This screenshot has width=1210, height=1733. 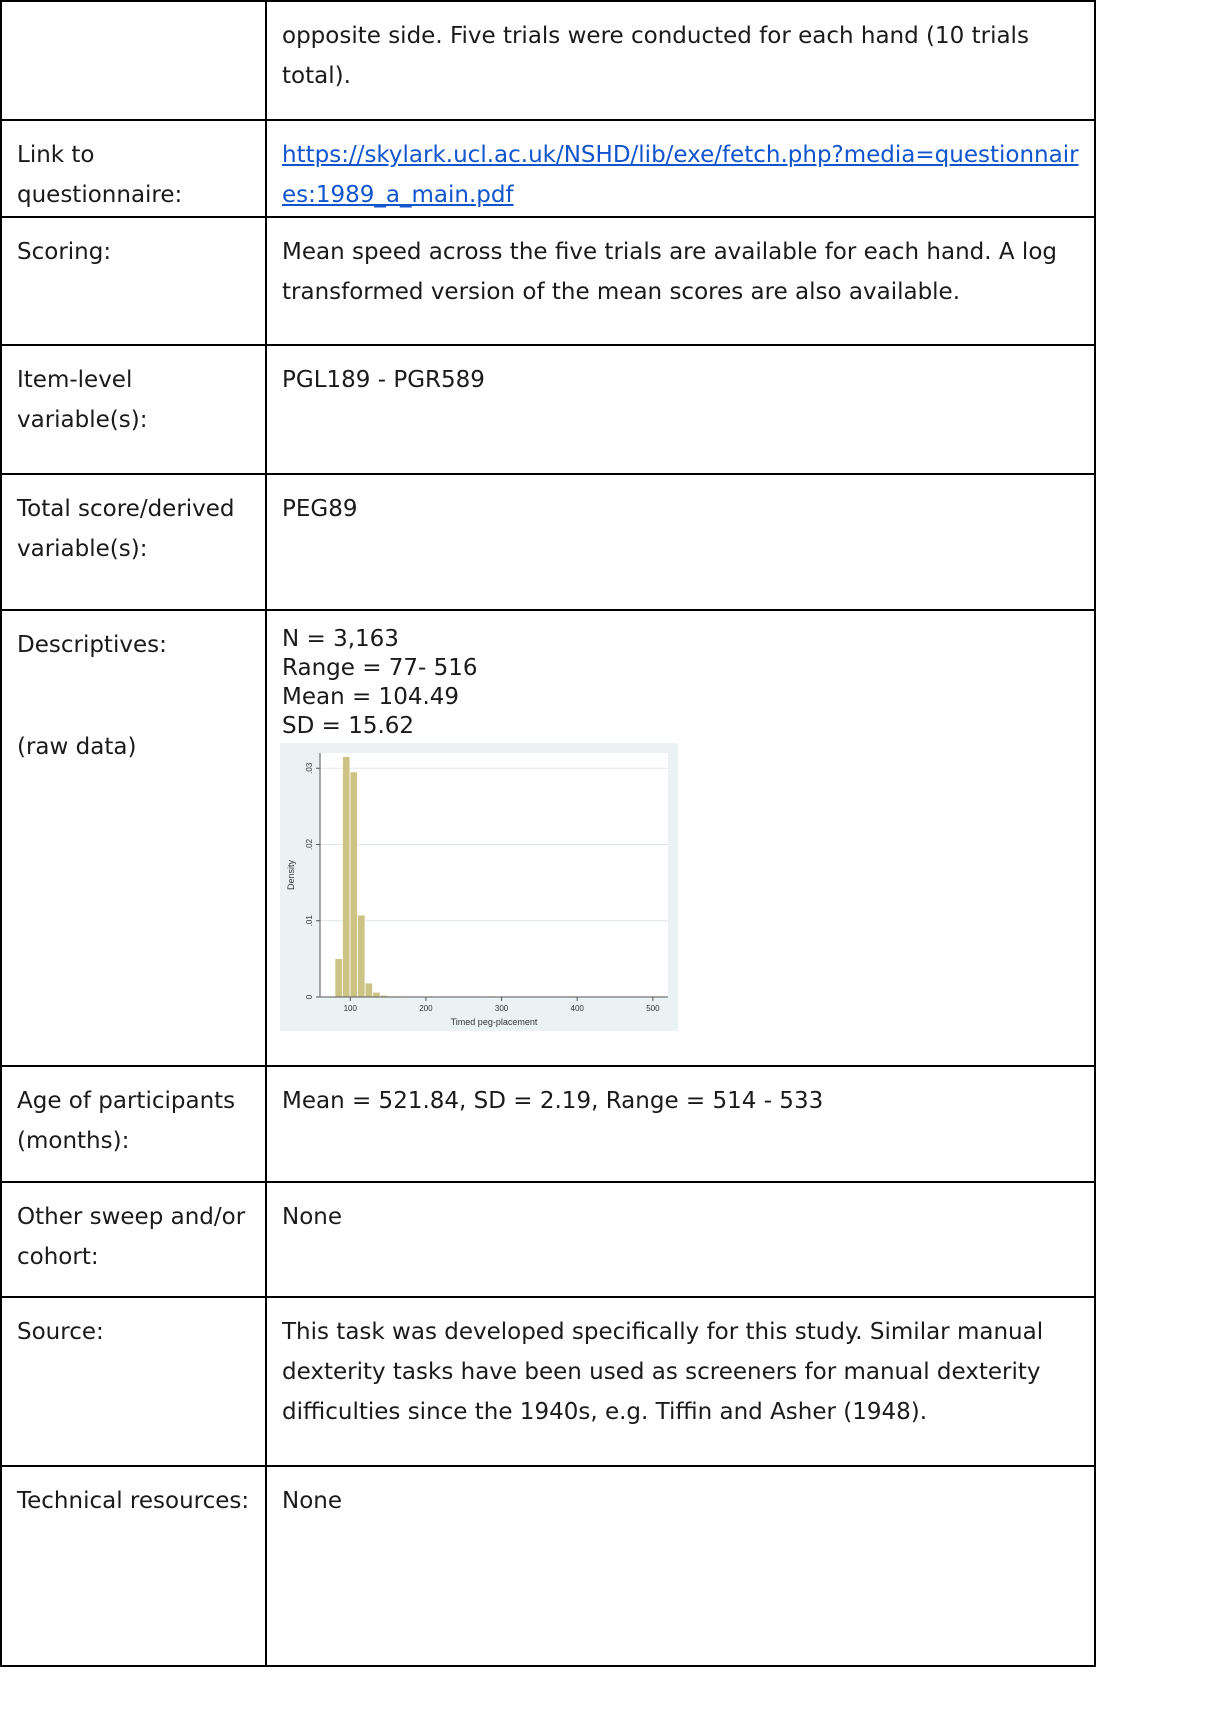 I want to click on table-row: Other sweep and/or cohort: None, so click(x=548, y=1239).